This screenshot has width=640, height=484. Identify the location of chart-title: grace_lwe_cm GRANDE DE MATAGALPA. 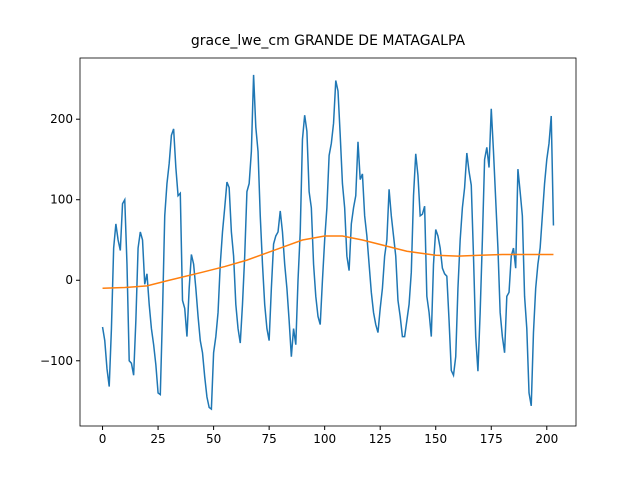
(328, 41).